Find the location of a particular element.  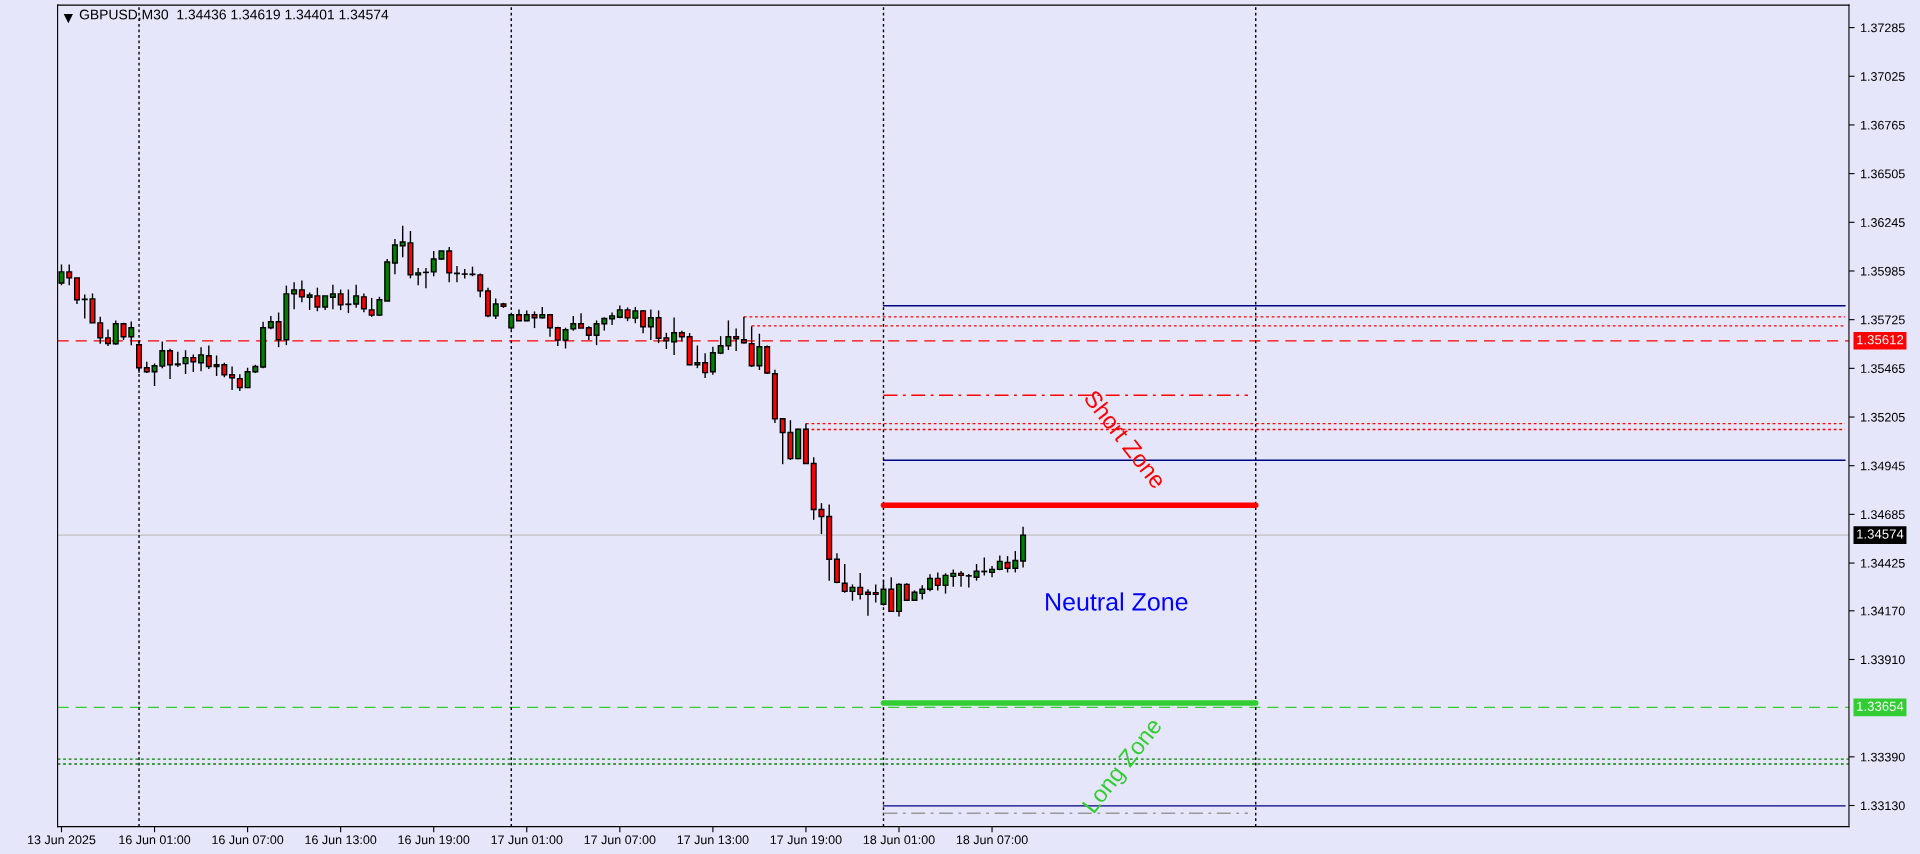

y-tick-label: 1.35465 is located at coordinates (1883, 368).